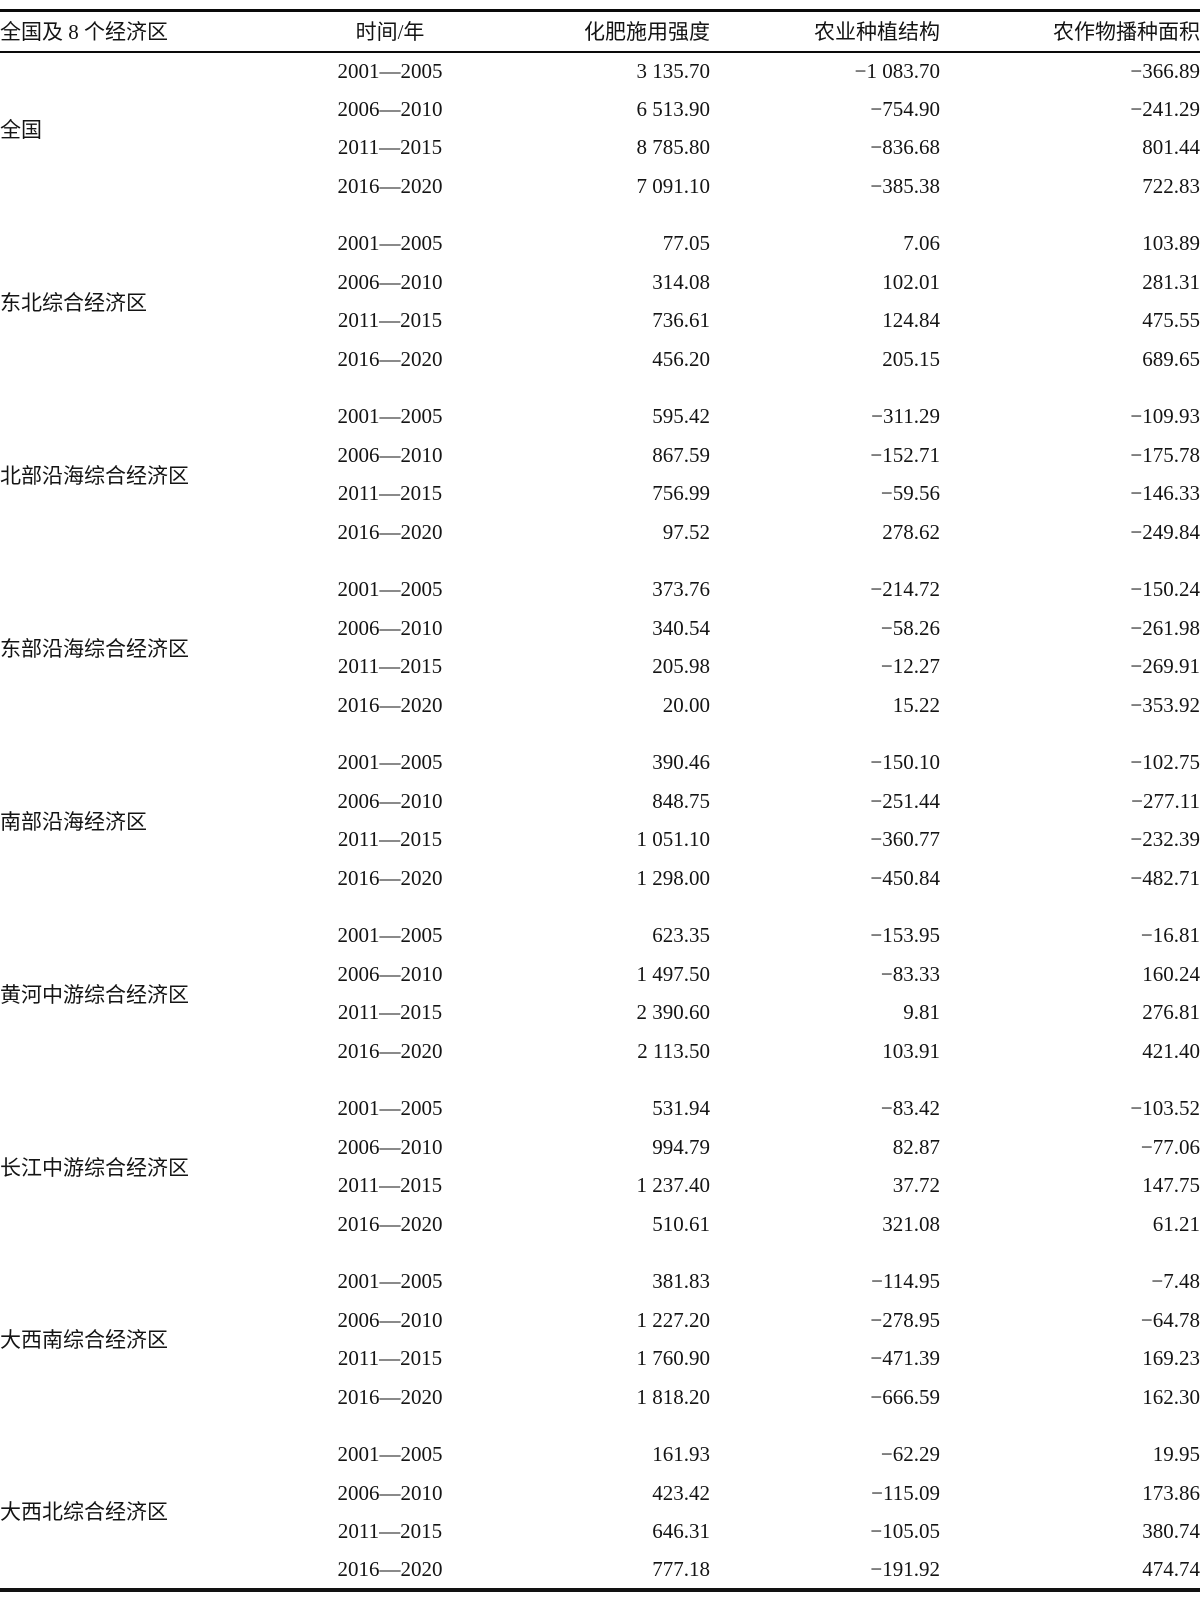 Image resolution: width=1200 pixels, height=1603 pixels. What do you see at coordinates (1171, 1358) in the screenshot?
I see `sown-area-cell: 169.23` at bounding box center [1171, 1358].